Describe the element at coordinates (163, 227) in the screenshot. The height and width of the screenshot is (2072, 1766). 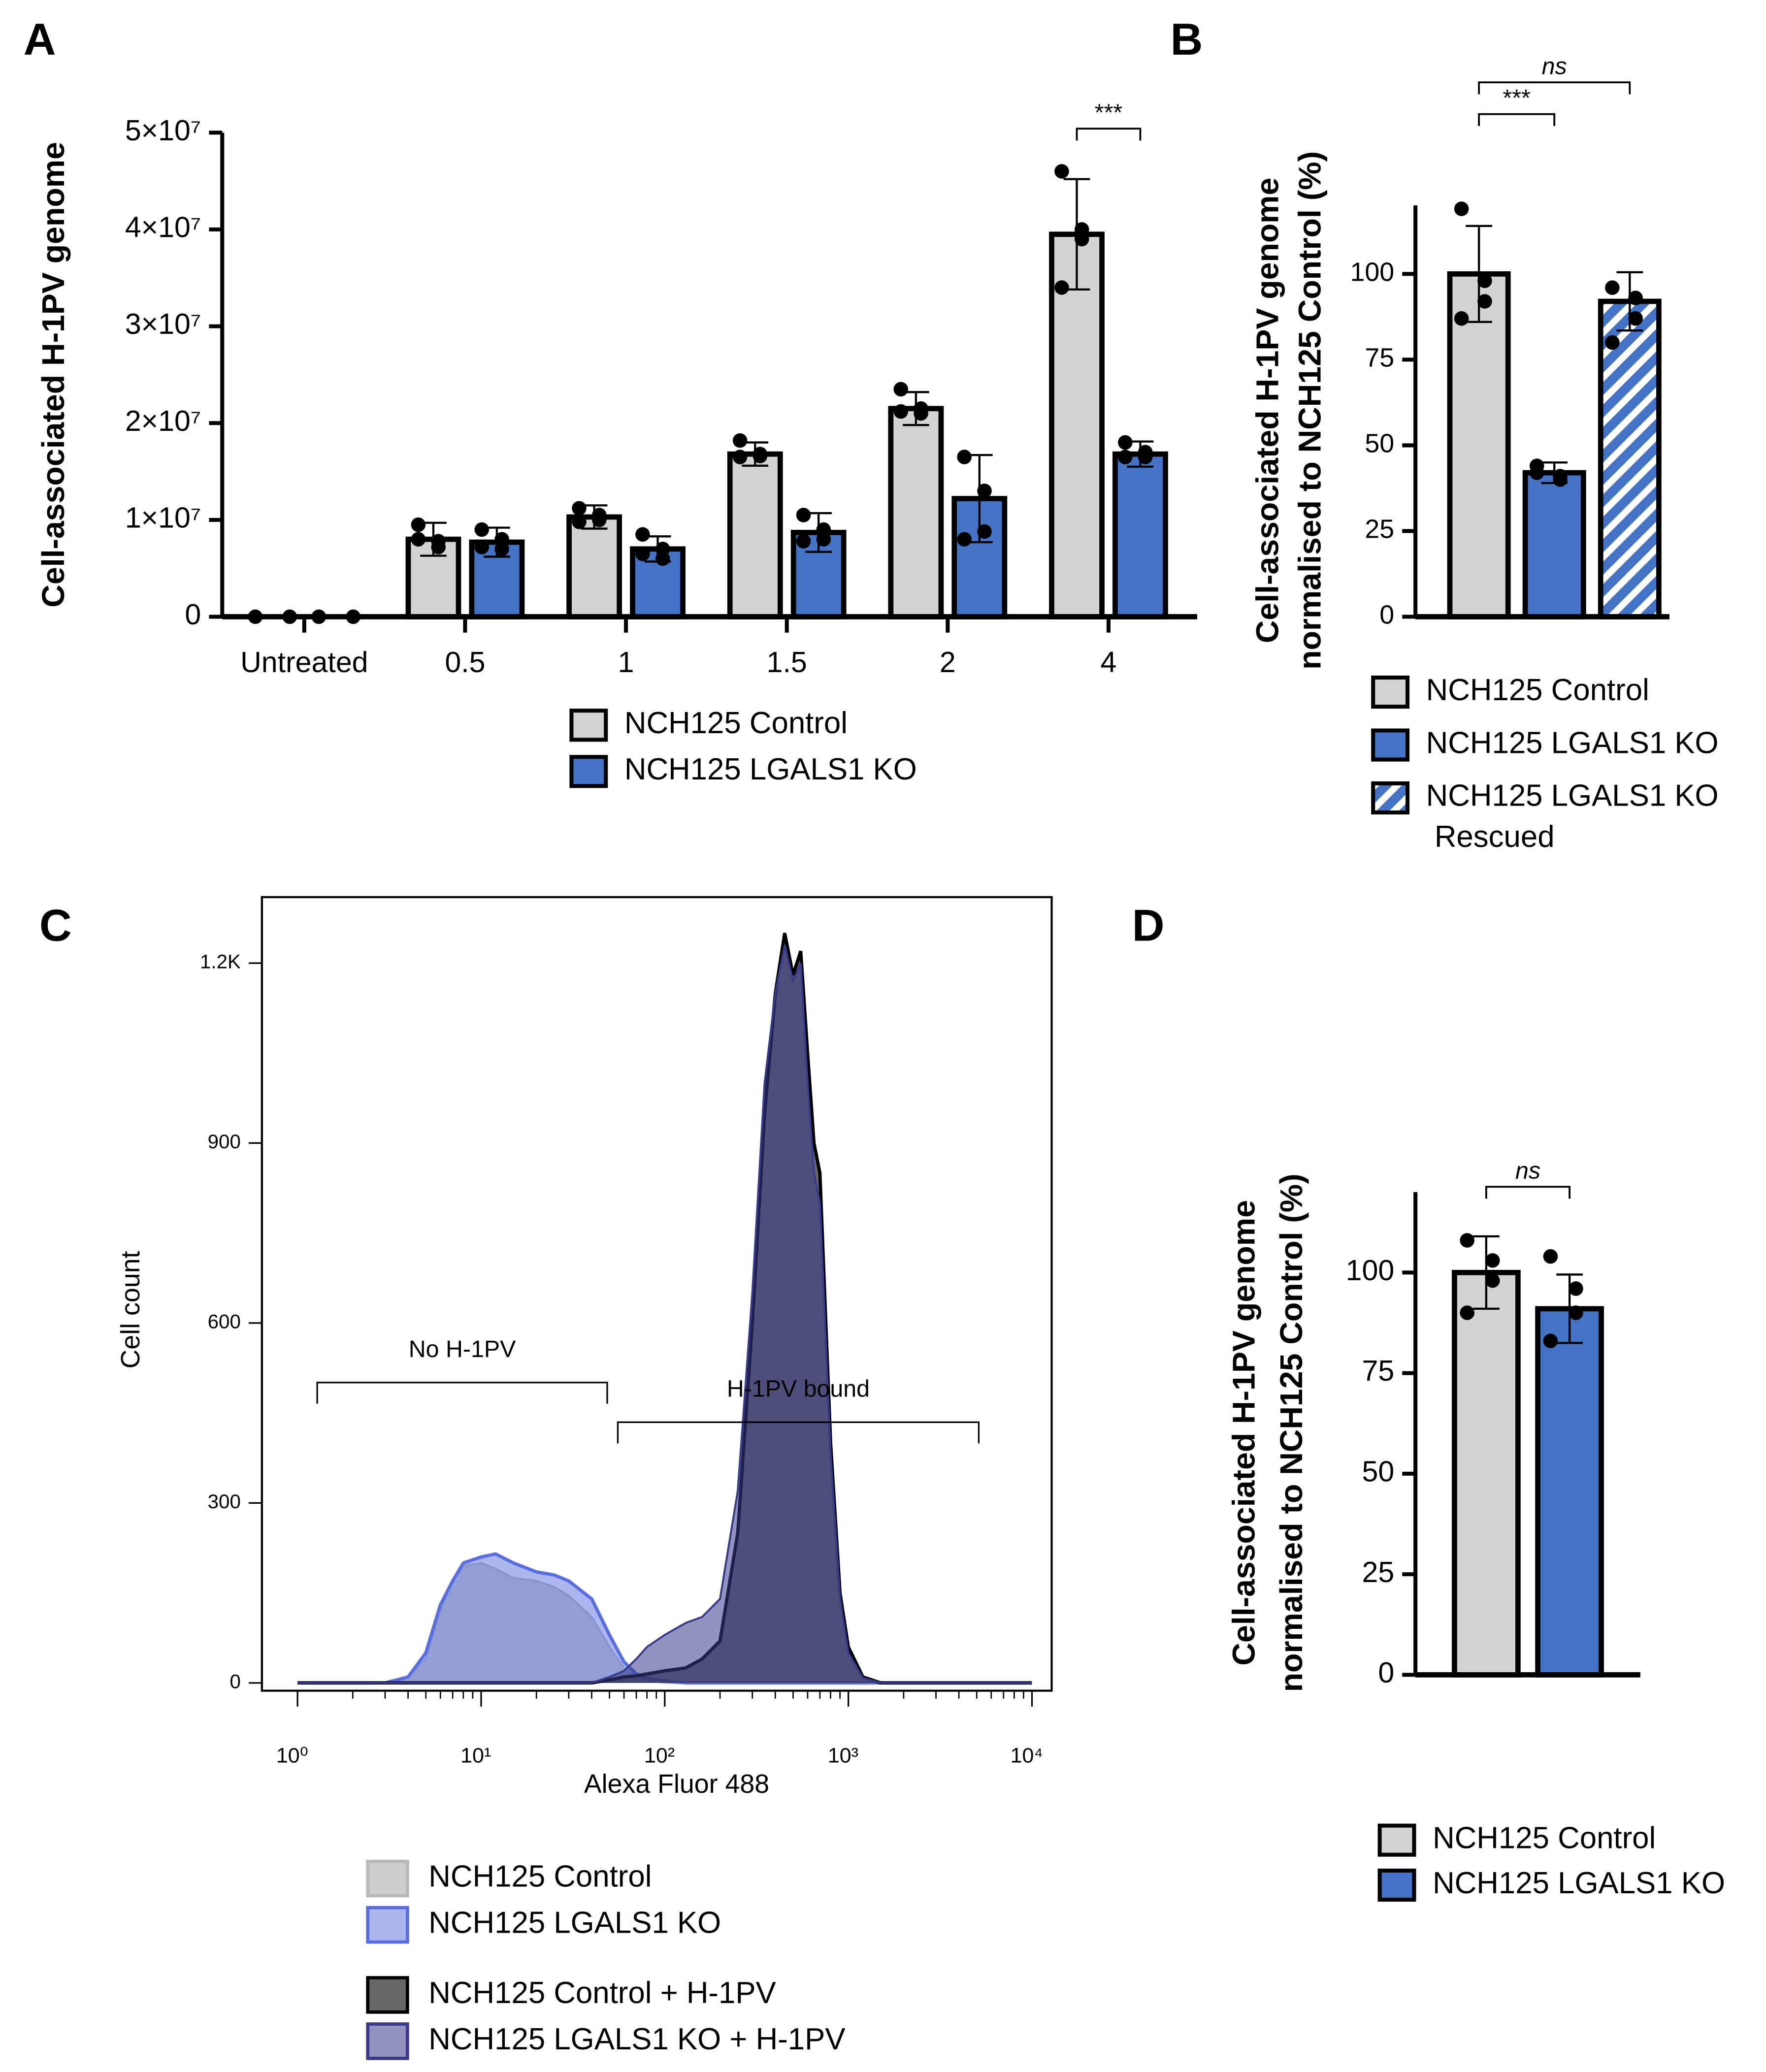
I see `y-tick-label: 4×10⁷` at that location.